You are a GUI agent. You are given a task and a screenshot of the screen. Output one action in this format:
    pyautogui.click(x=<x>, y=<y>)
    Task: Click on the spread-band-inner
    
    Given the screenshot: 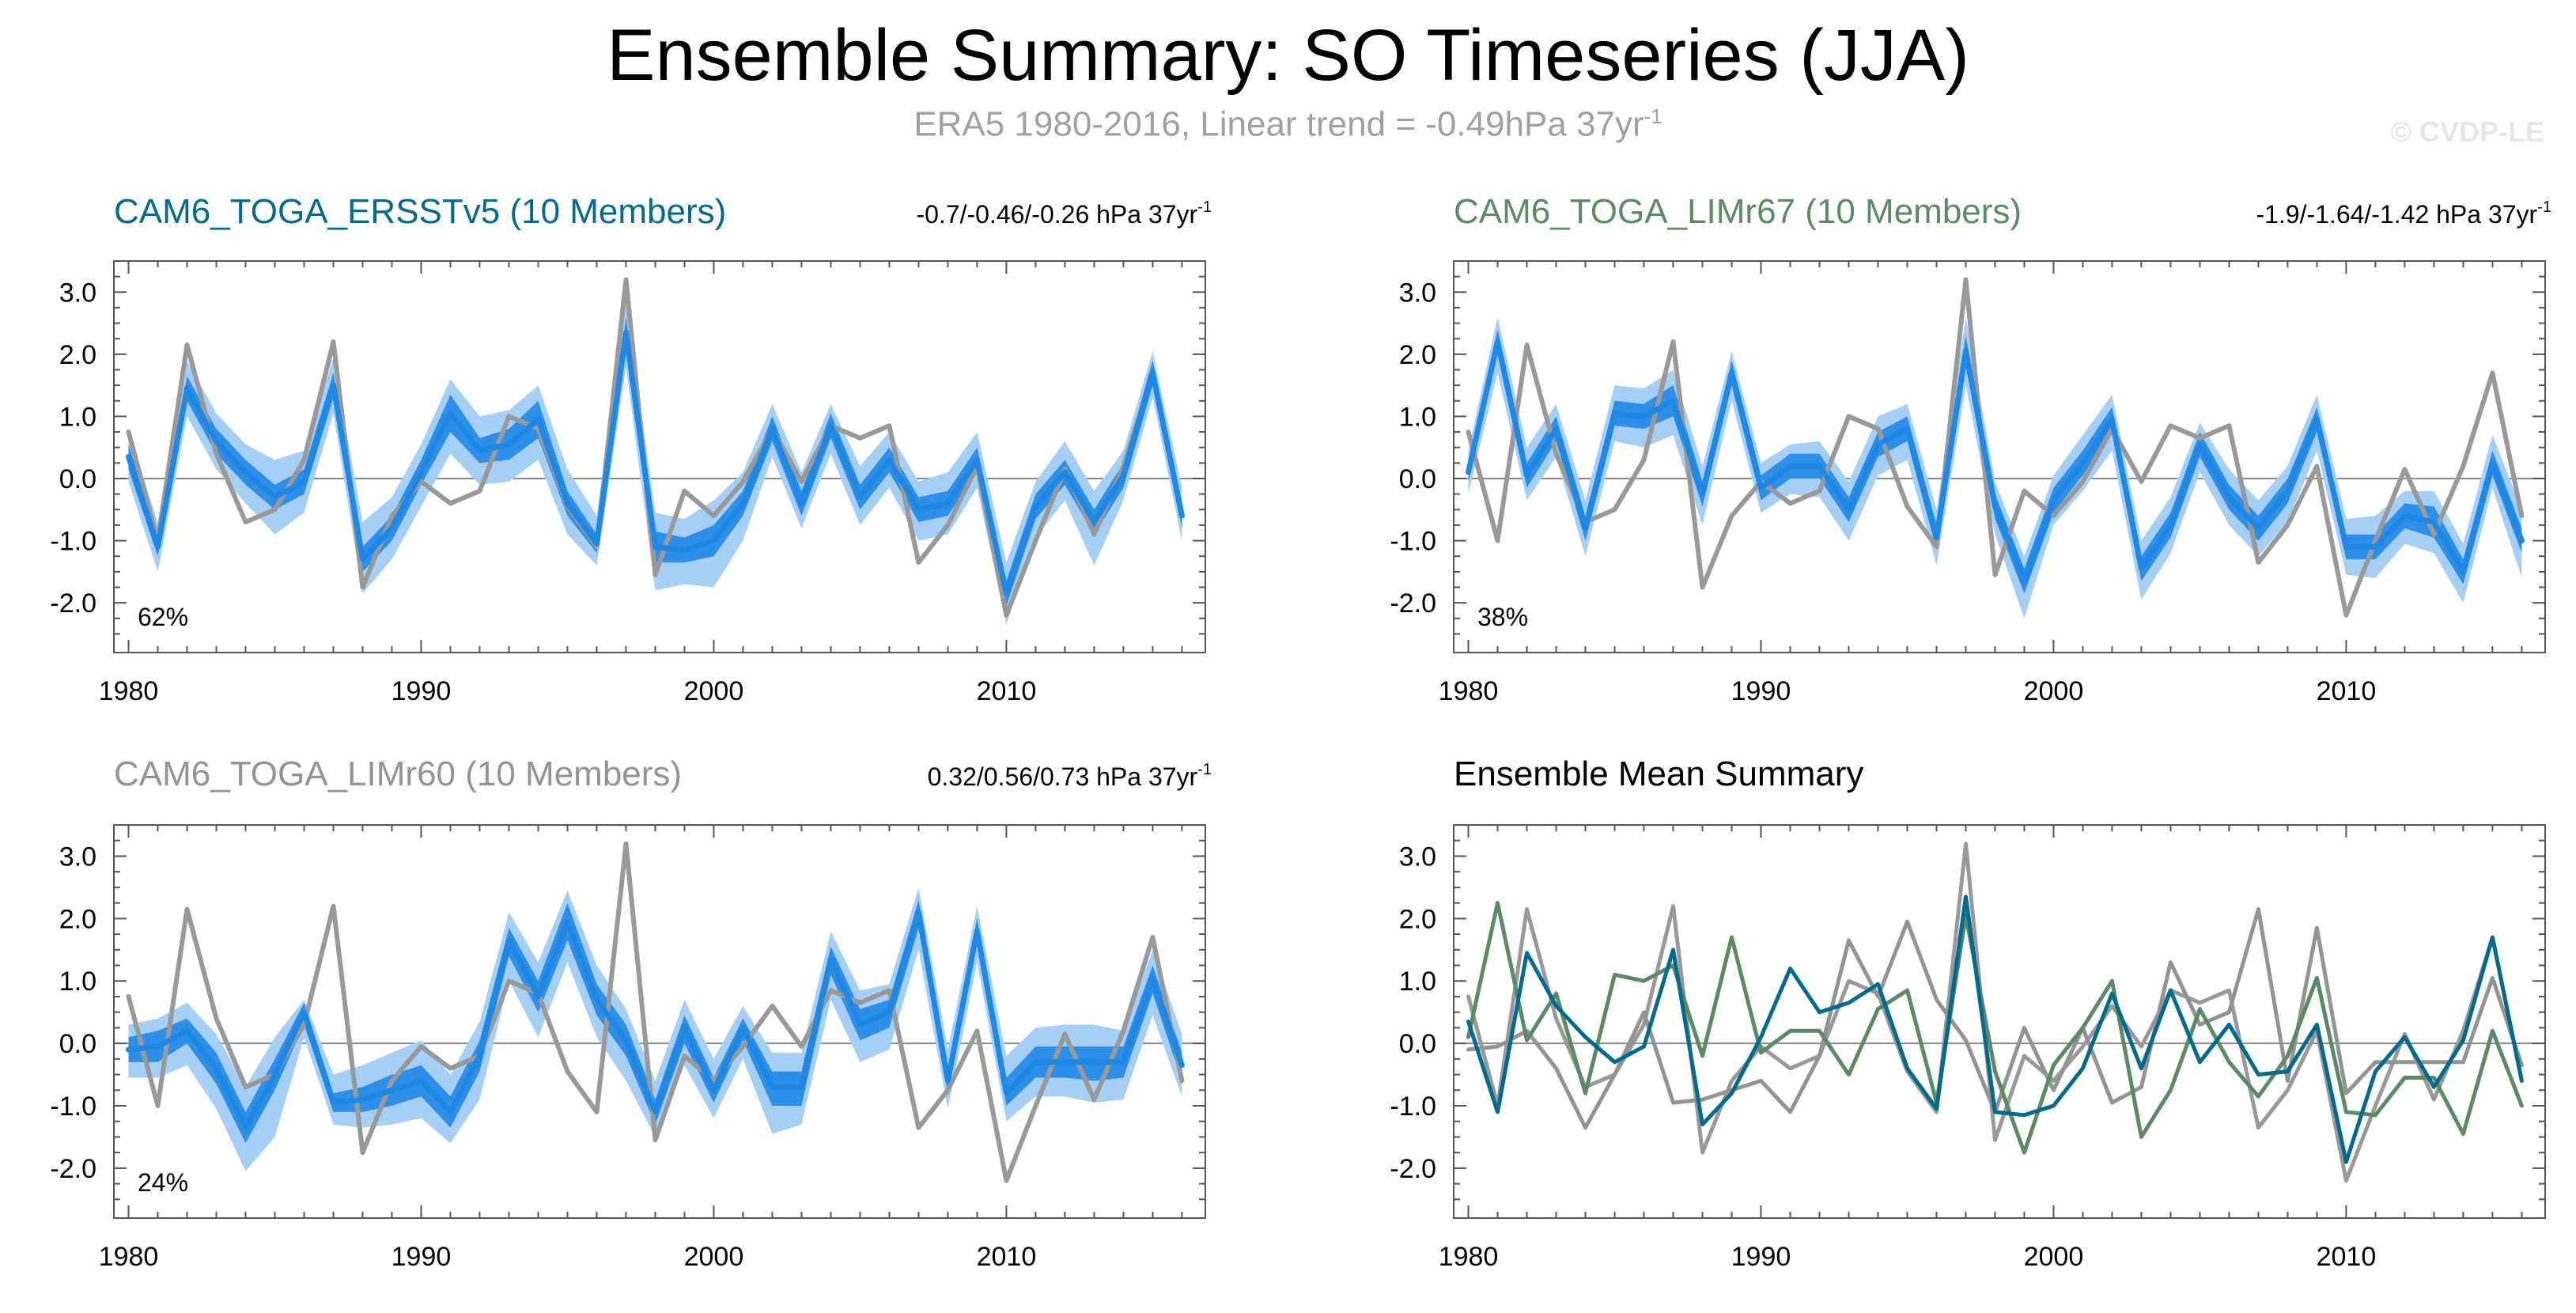 What is the action you would take?
    pyautogui.click(x=655, y=461)
    